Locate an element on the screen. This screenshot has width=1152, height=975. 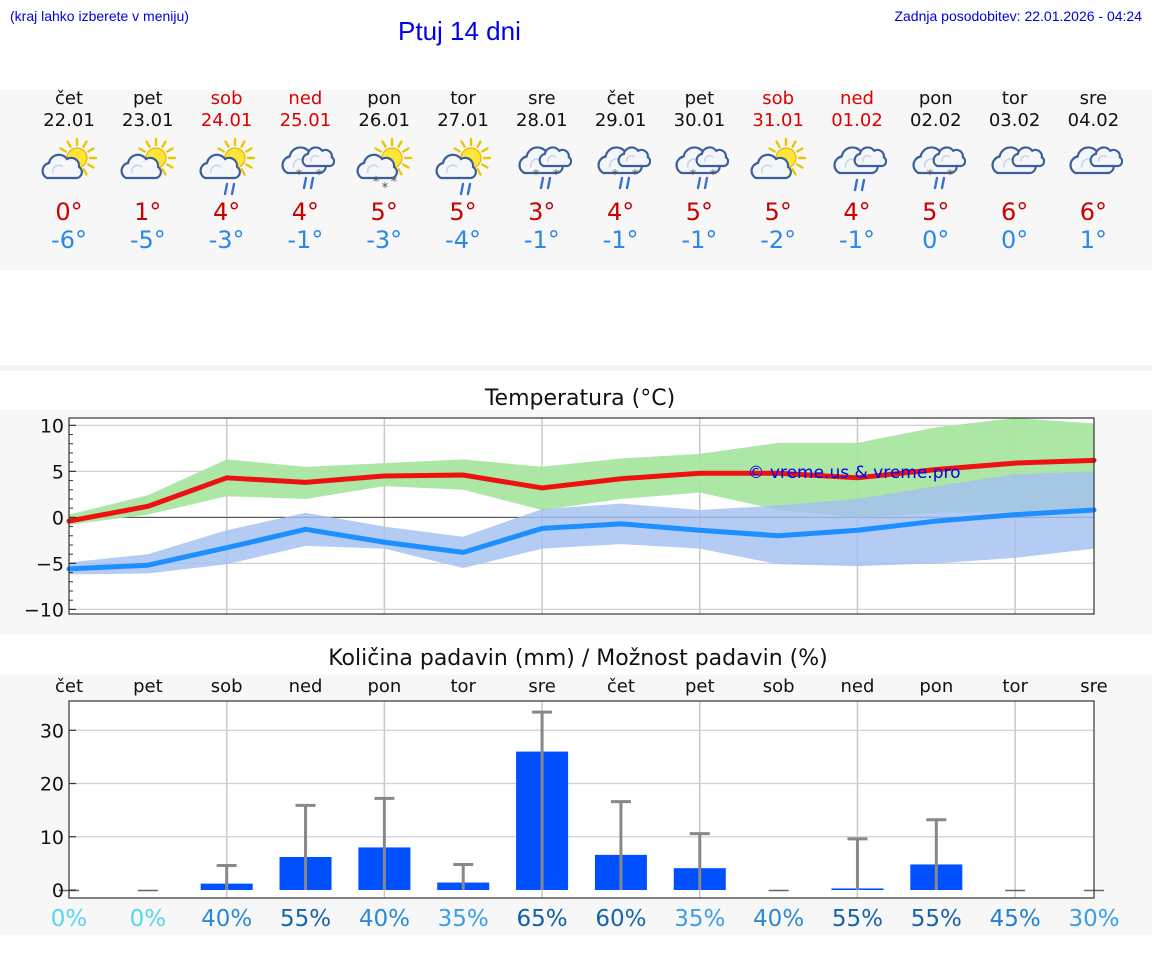
min-temperature: -3° is located at coordinates (384, 240).